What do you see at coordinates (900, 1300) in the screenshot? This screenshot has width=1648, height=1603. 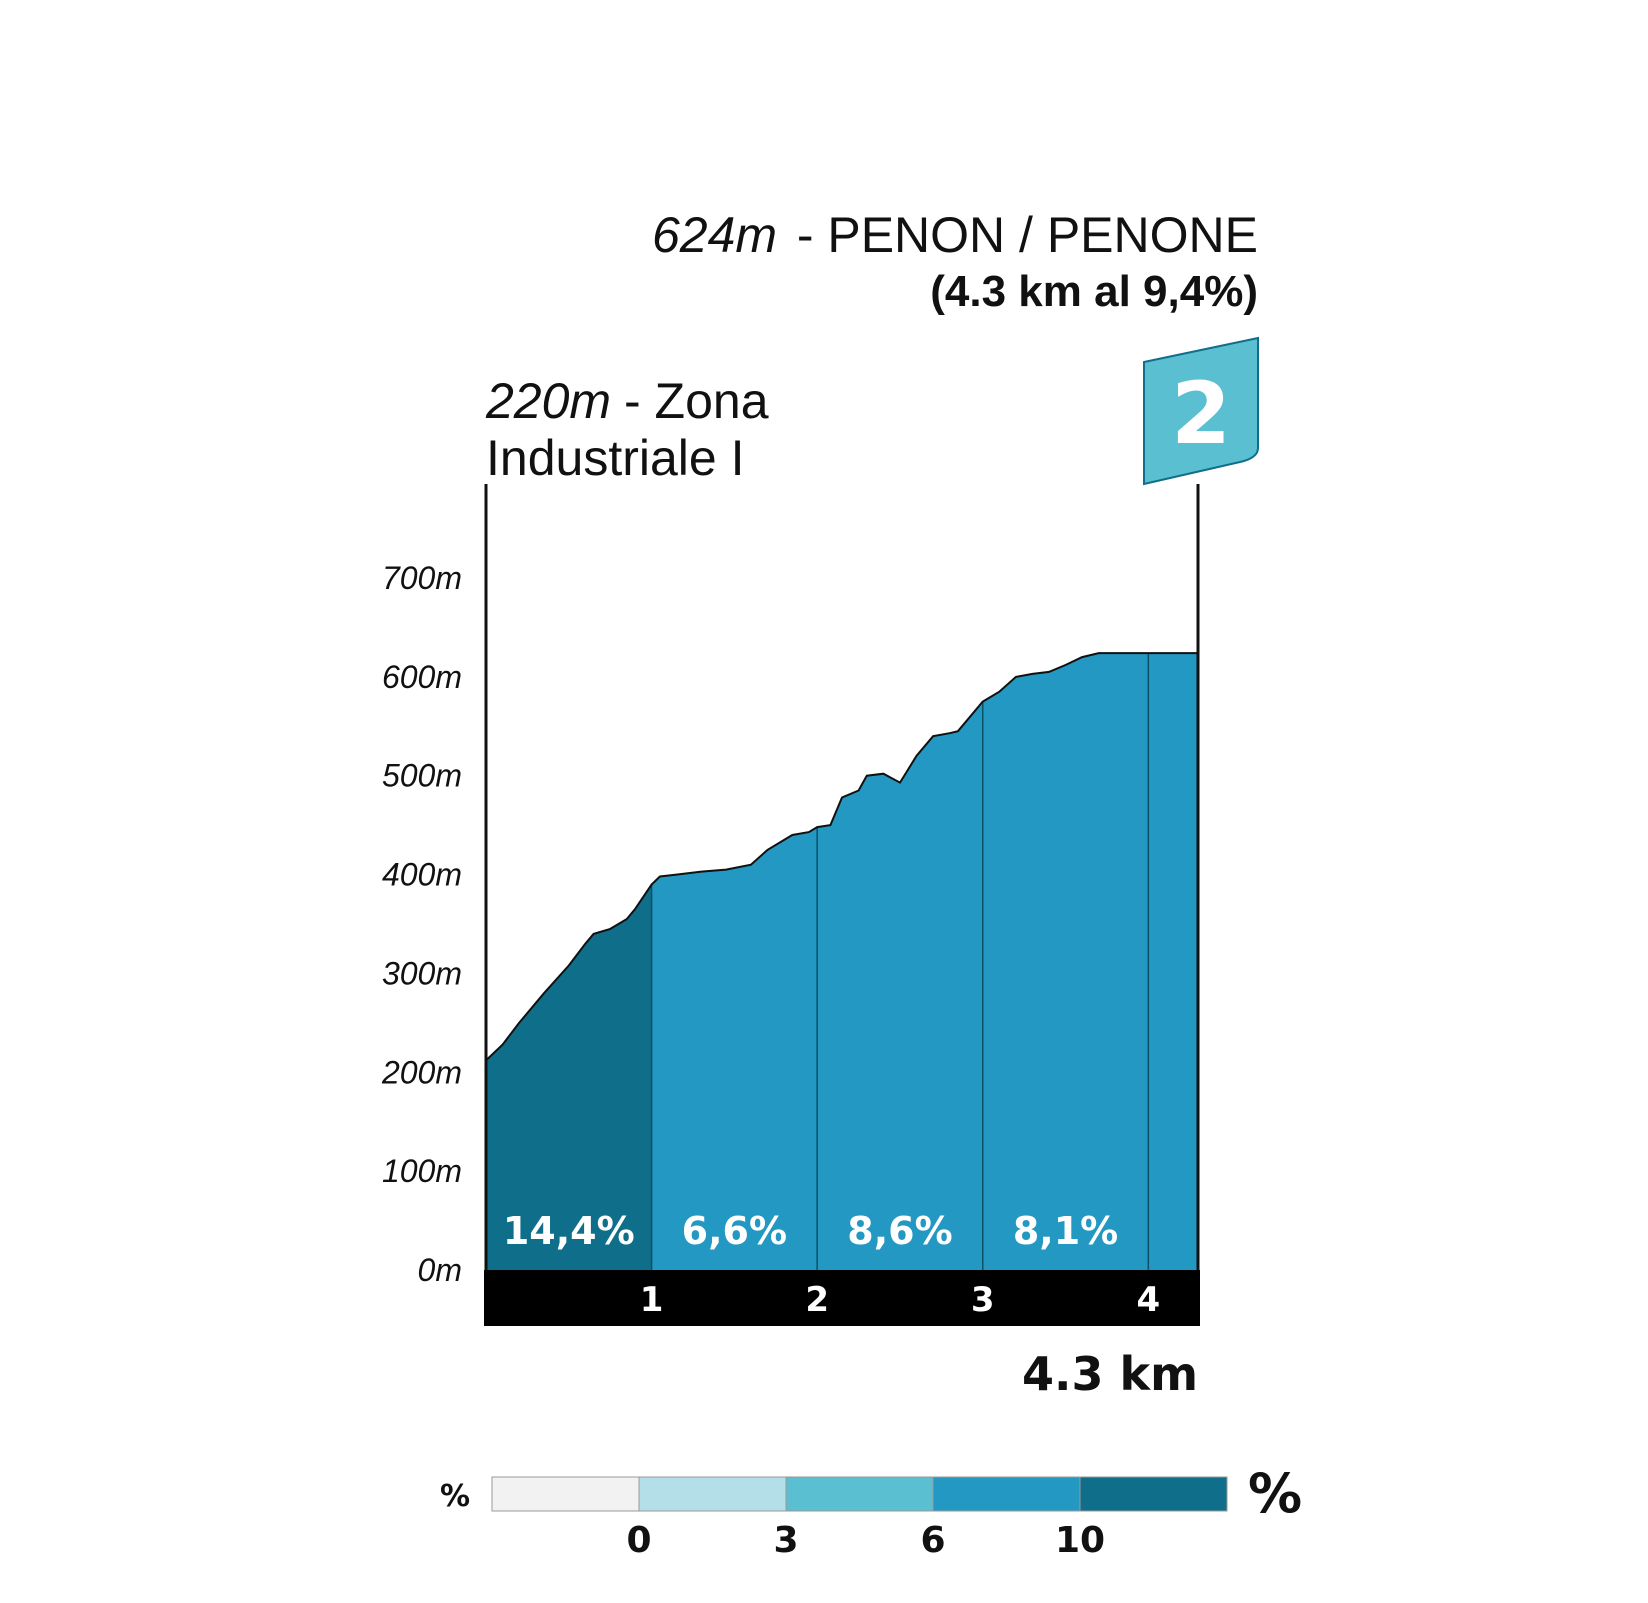 I see `x-axis-ticks: 1 2 3 4` at bounding box center [900, 1300].